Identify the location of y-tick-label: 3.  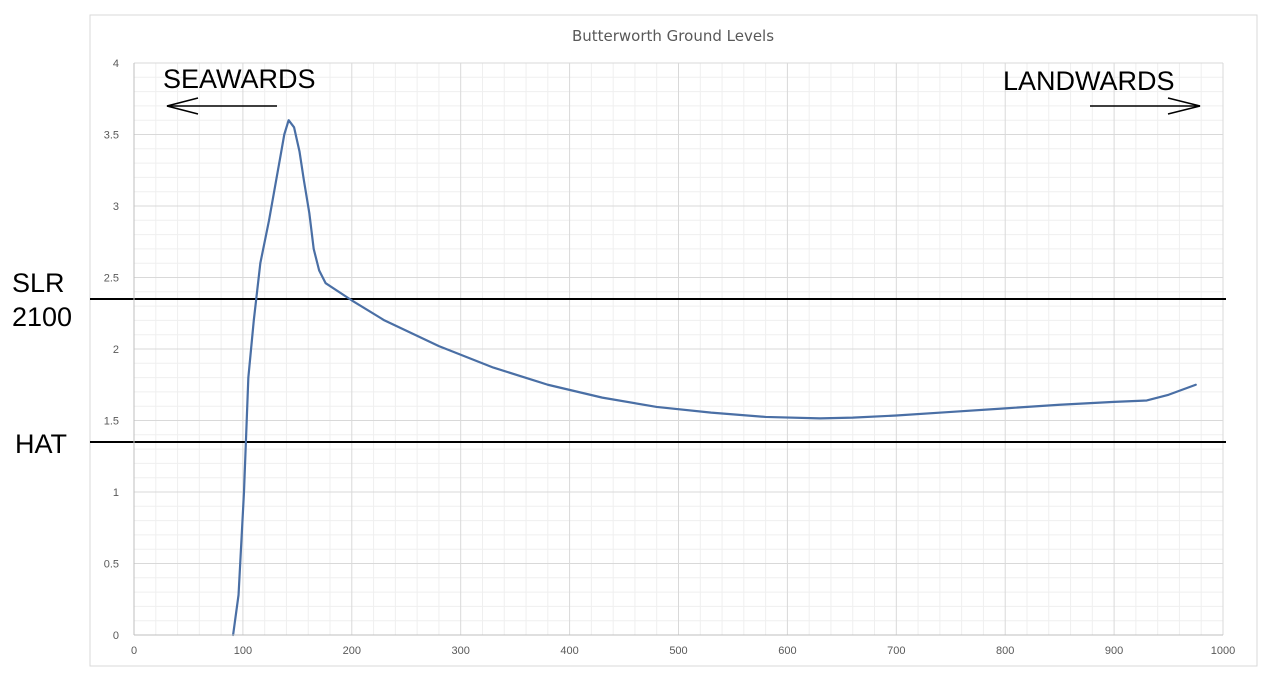
(116, 207).